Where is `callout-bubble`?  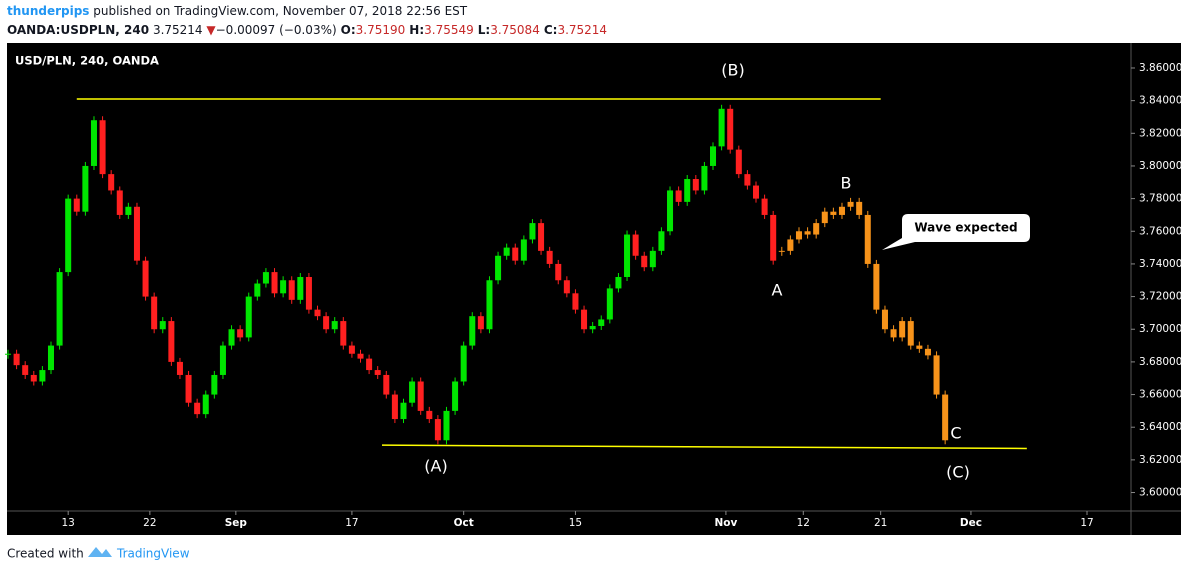
callout-bubble is located at coordinates (956, 232).